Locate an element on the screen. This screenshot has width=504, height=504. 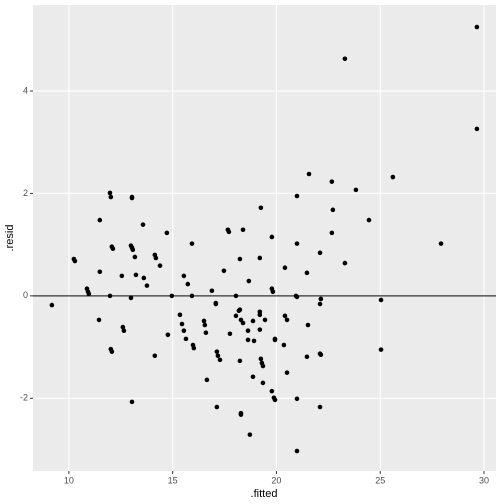
x-tick-label: 30 is located at coordinates (484, 480).